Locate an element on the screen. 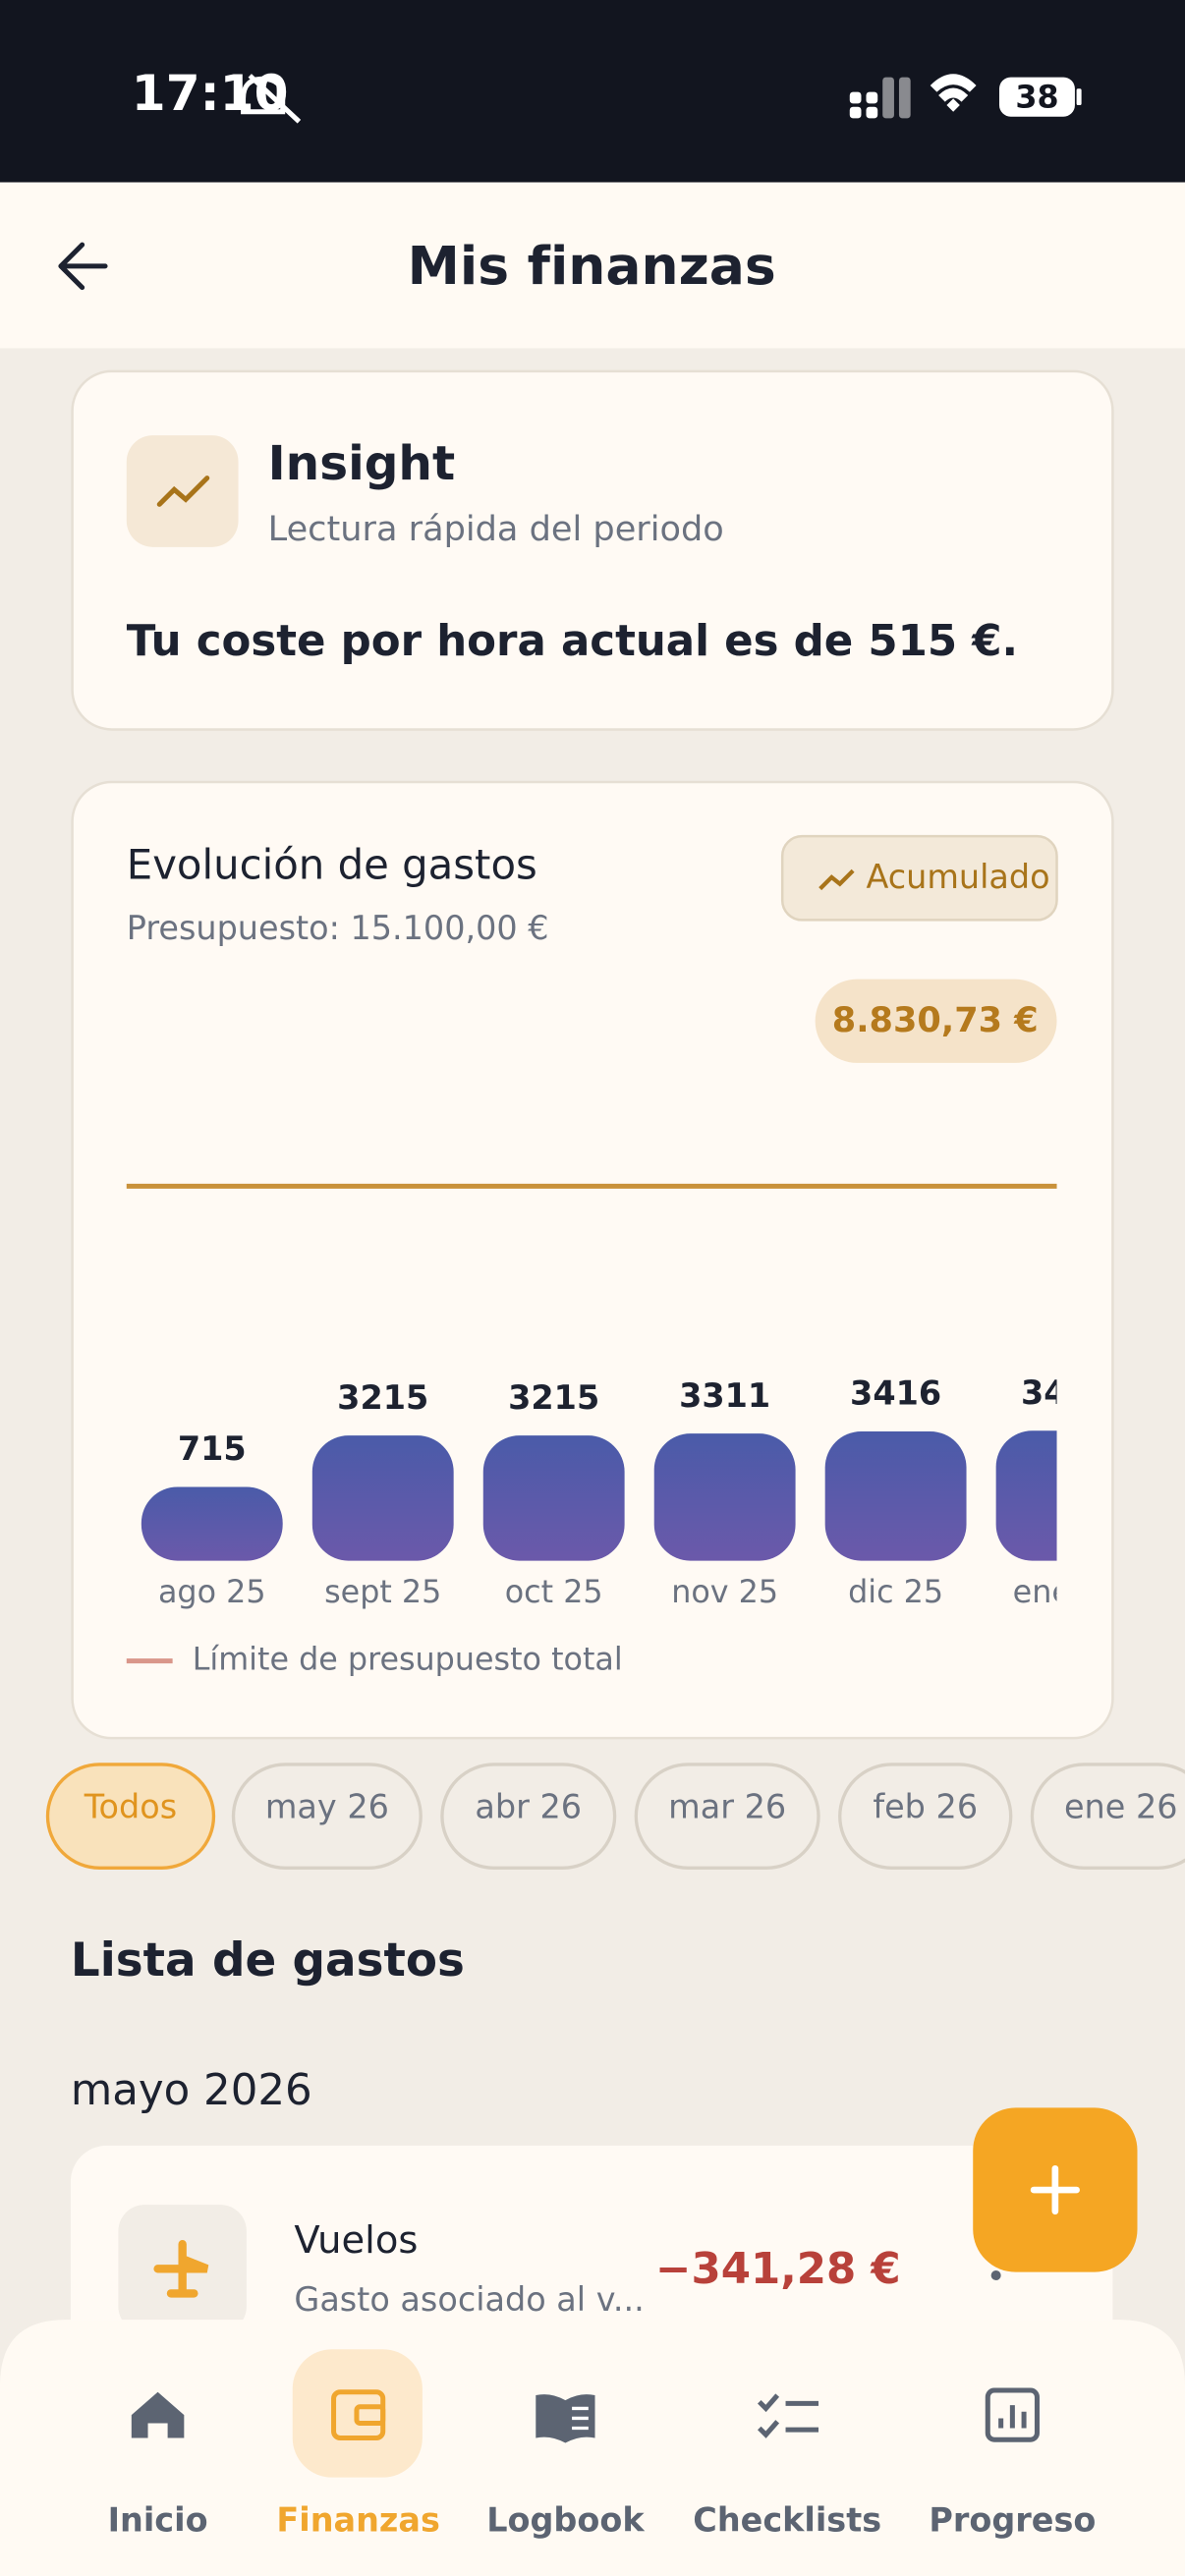  x-tick-label: ago 25 is located at coordinates (212, 1592).